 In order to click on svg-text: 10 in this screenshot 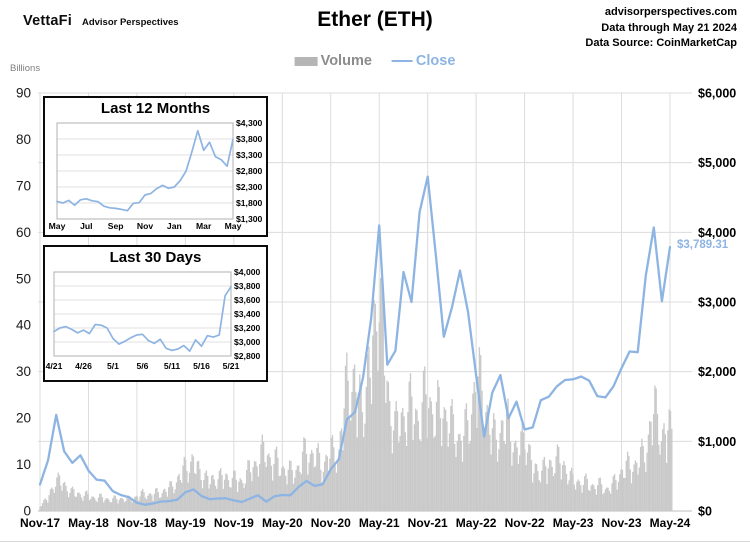, I will do `click(23, 464)`.